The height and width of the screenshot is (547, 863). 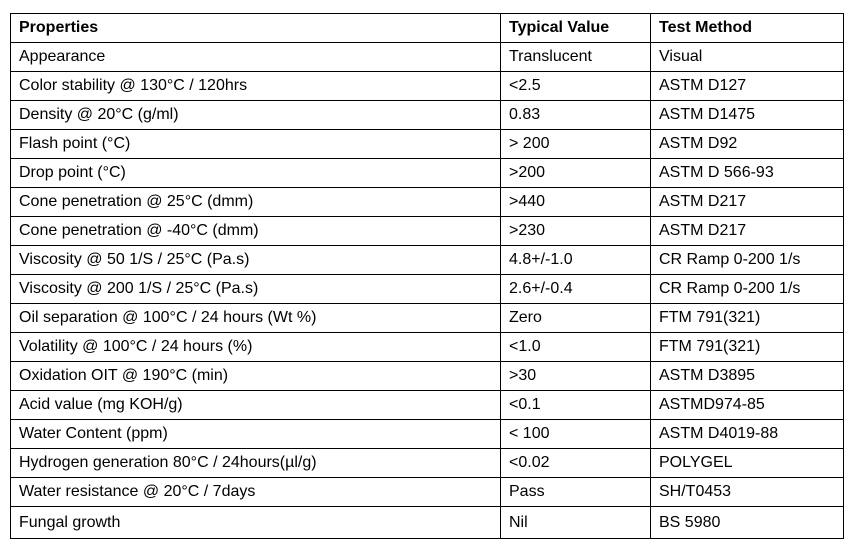 What do you see at coordinates (747, 115) in the screenshot?
I see `table-cell: ASTM D1475` at bounding box center [747, 115].